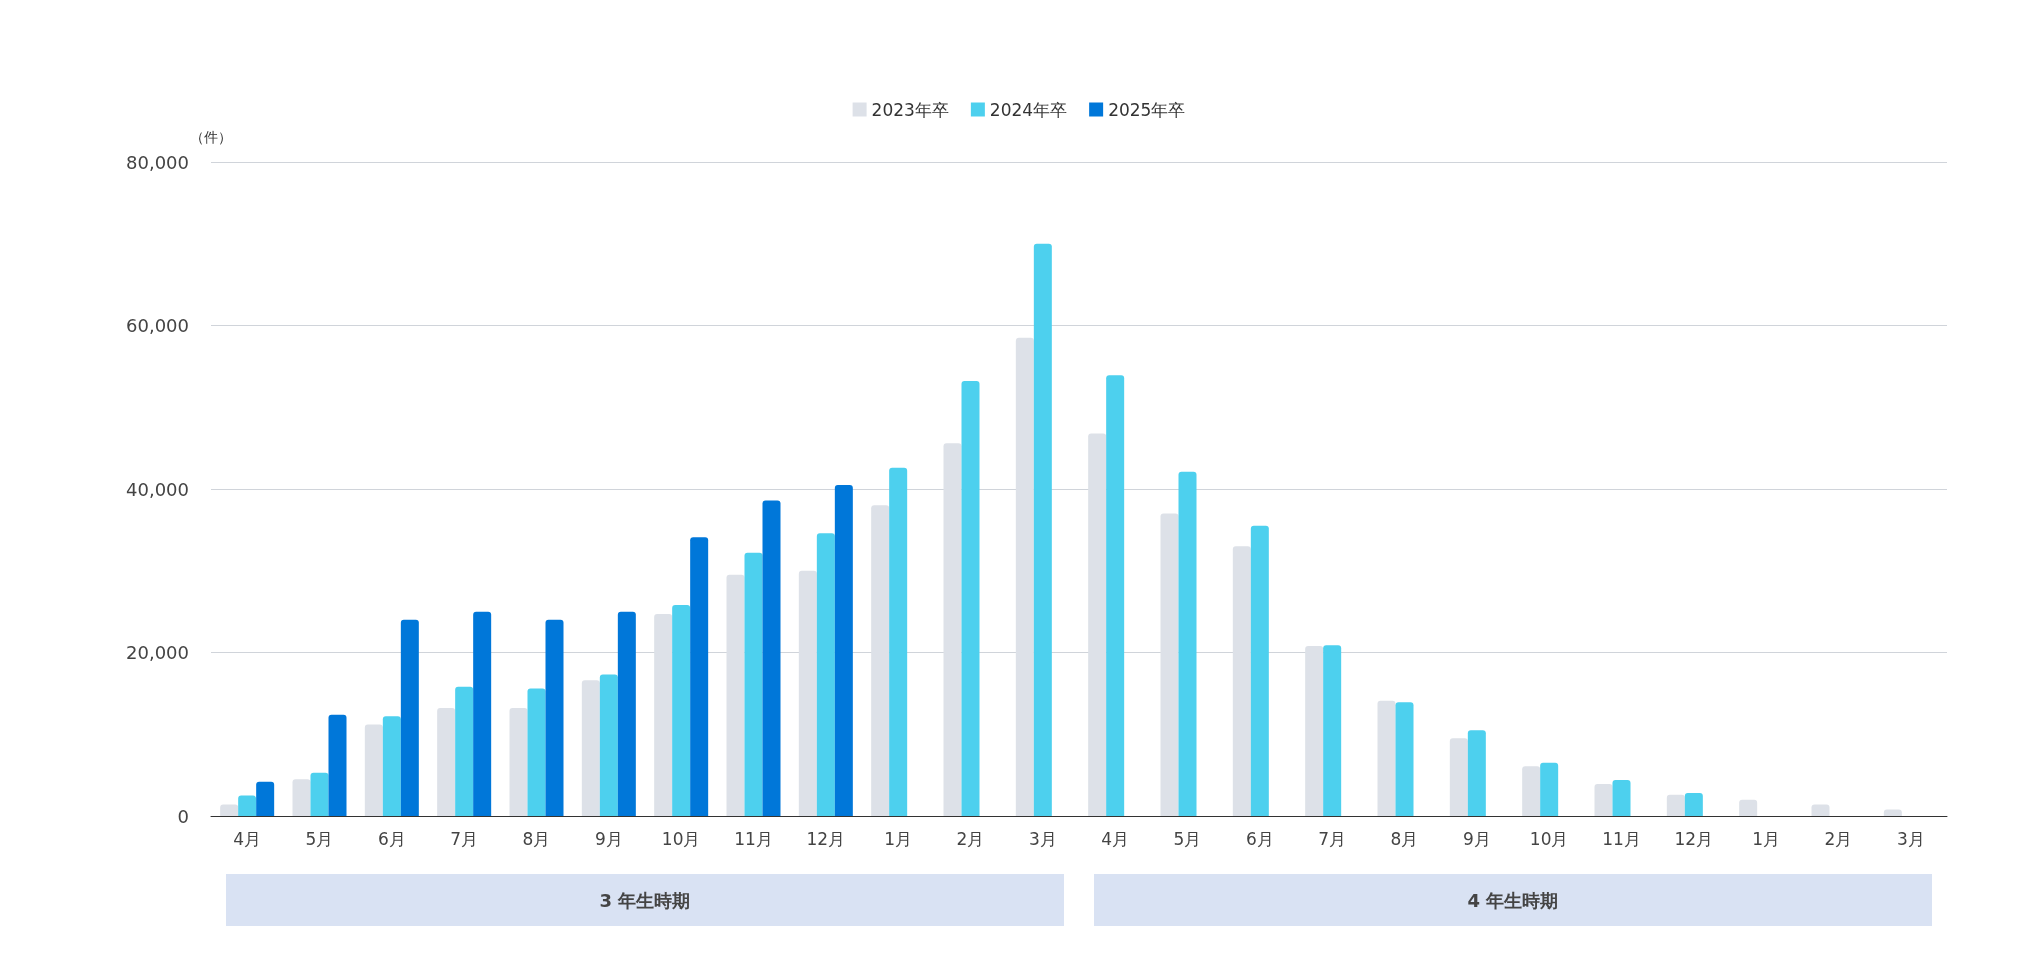  What do you see at coordinates (1147, 109) in the screenshot?
I see `legend-label: 2025年卒` at bounding box center [1147, 109].